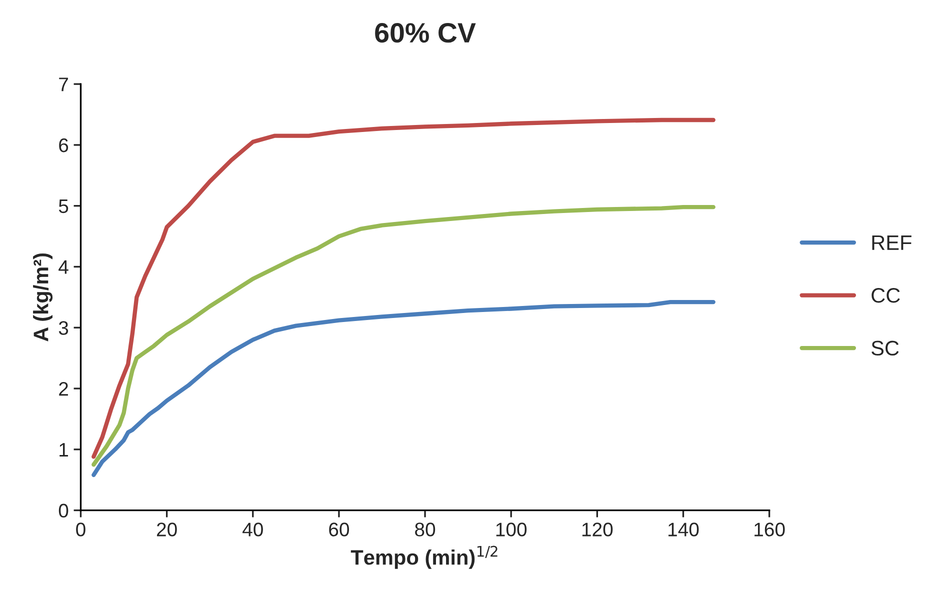  Describe the element at coordinates (885, 348) in the screenshot. I see `legend-label: SC` at that location.